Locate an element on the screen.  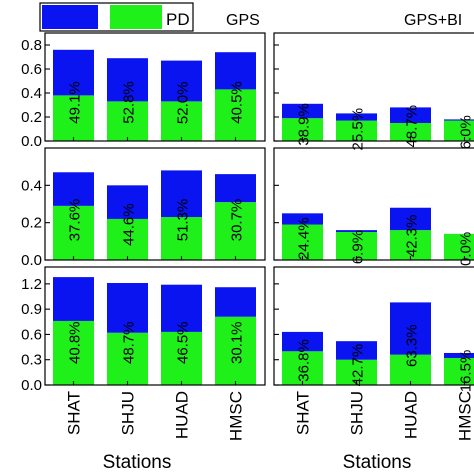
data-label: 0.0% is located at coordinates (466, 249).